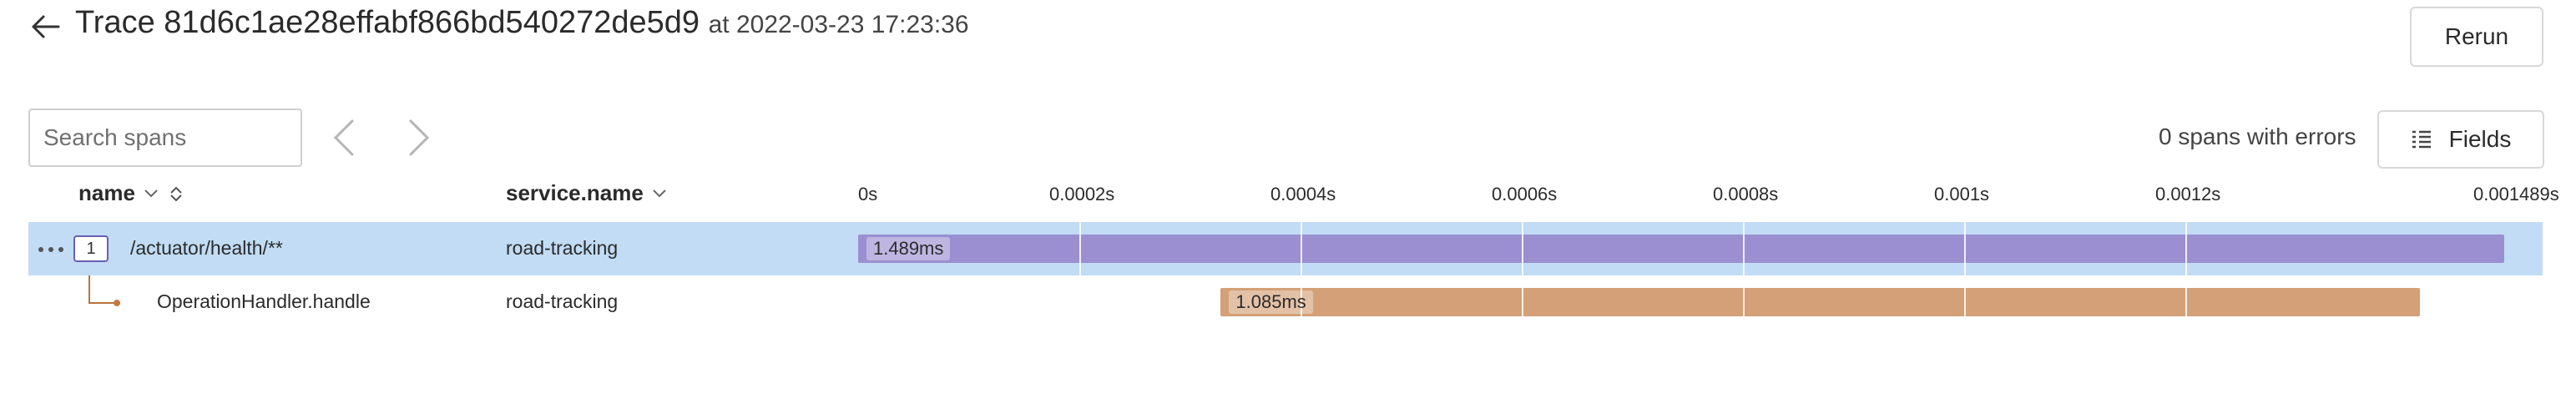 This screenshot has width=2576, height=419. Describe the element at coordinates (868, 194) in the screenshot. I see `timeline-tick-label: 0s` at that location.